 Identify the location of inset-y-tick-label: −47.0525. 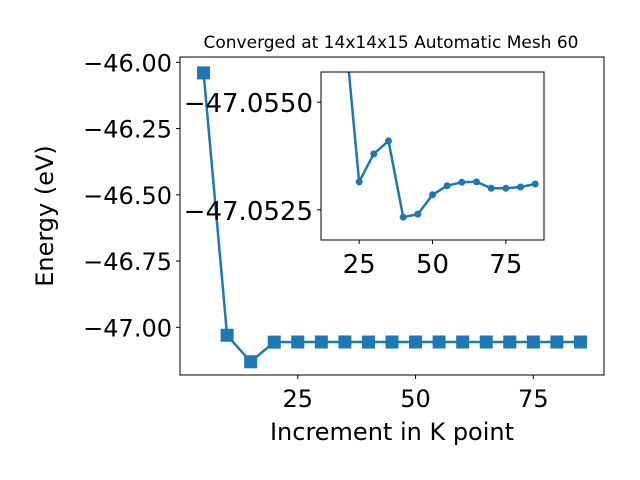
(248, 212).